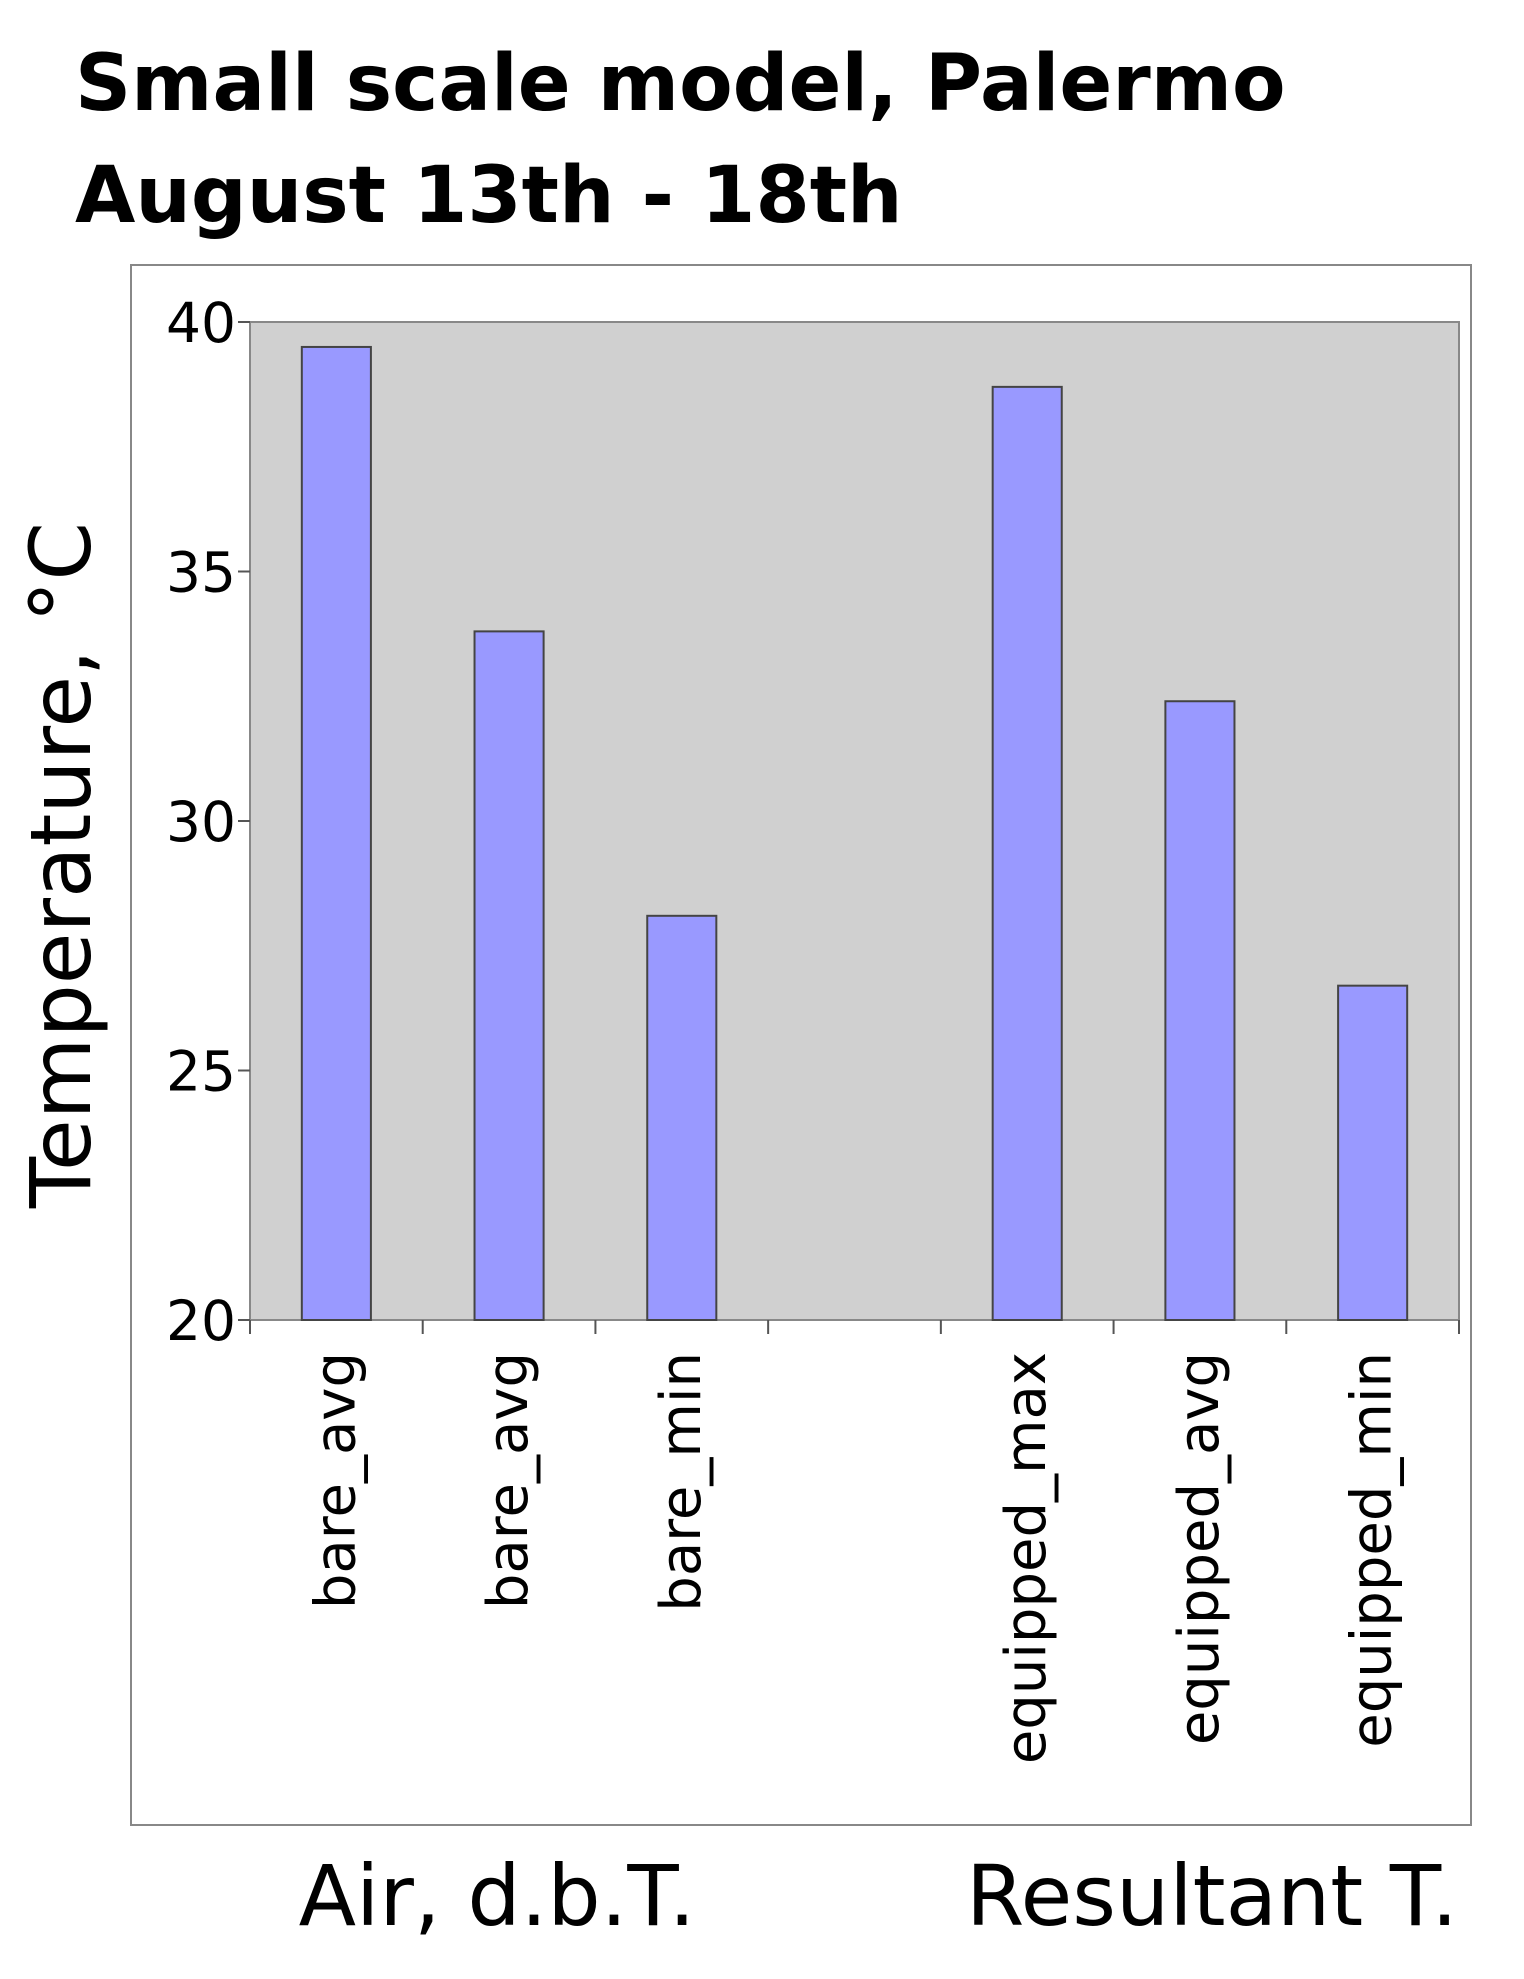 The image size is (1524, 1979). I want to click on y-tick-label: 25, so click(201, 1072).